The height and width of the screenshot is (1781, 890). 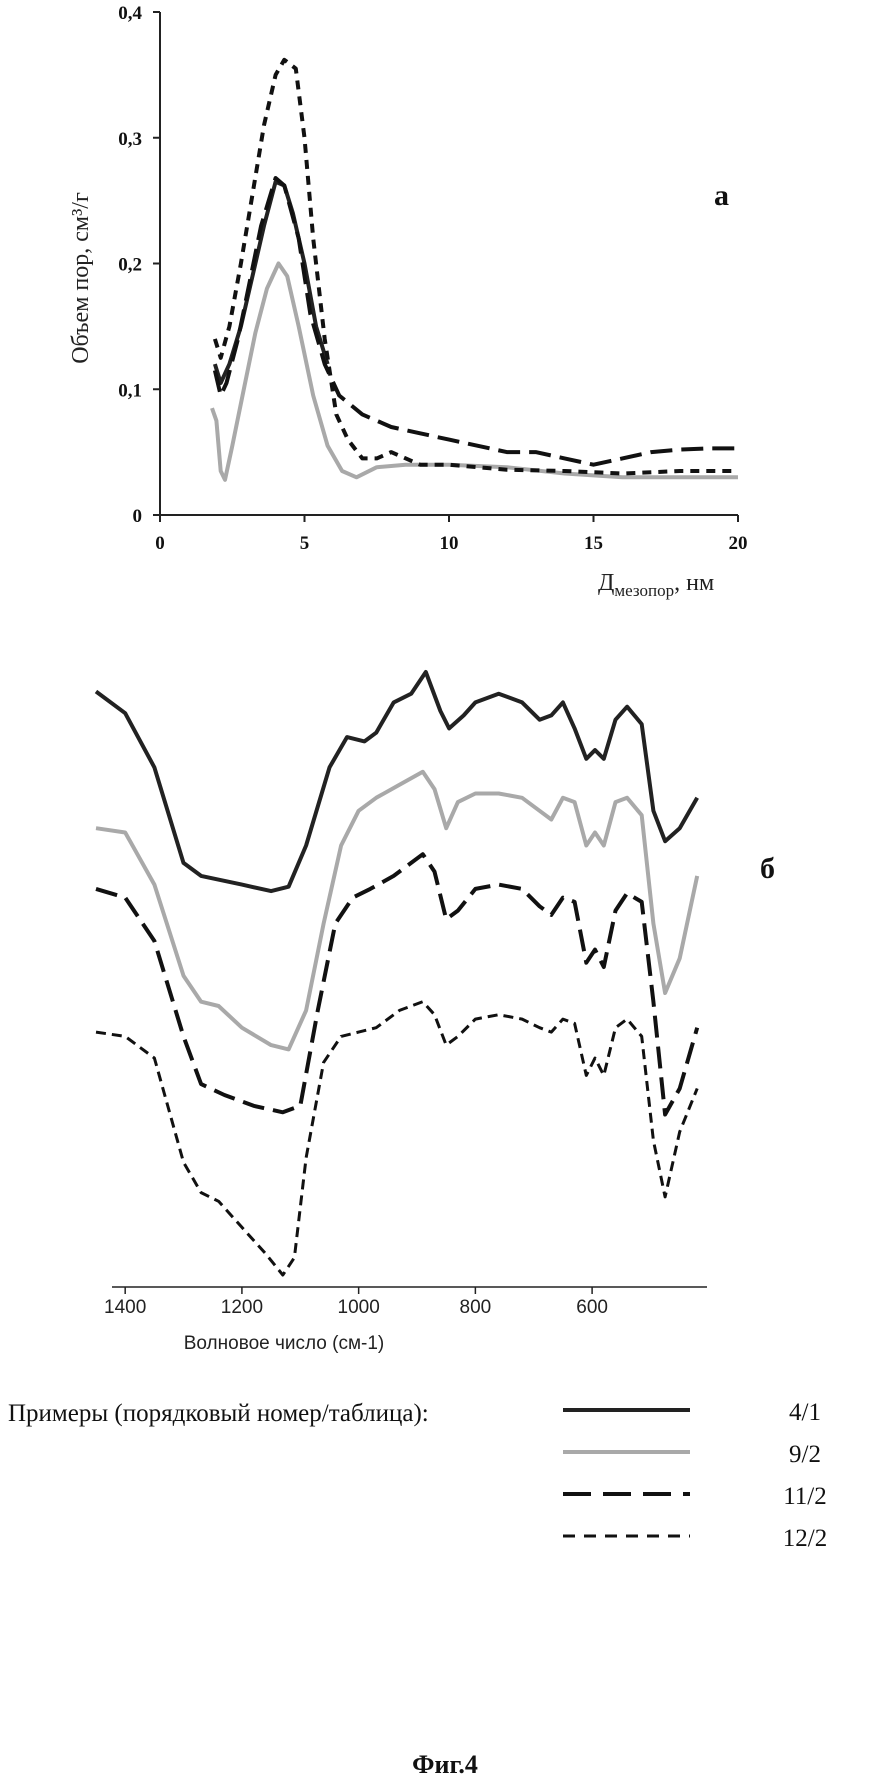 I want to click on panel-a-x-axis-label: Дмезопор, нм, so click(x=656, y=585).